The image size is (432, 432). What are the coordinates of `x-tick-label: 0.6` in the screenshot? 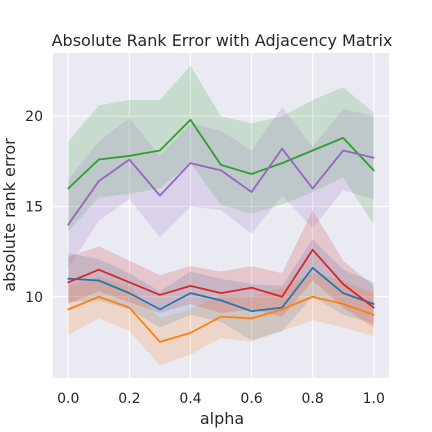 It's located at (251, 399).